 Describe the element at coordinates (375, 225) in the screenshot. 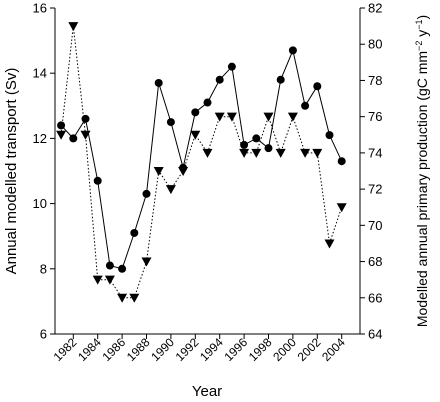

I see `right-y-tick-label: 70` at that location.